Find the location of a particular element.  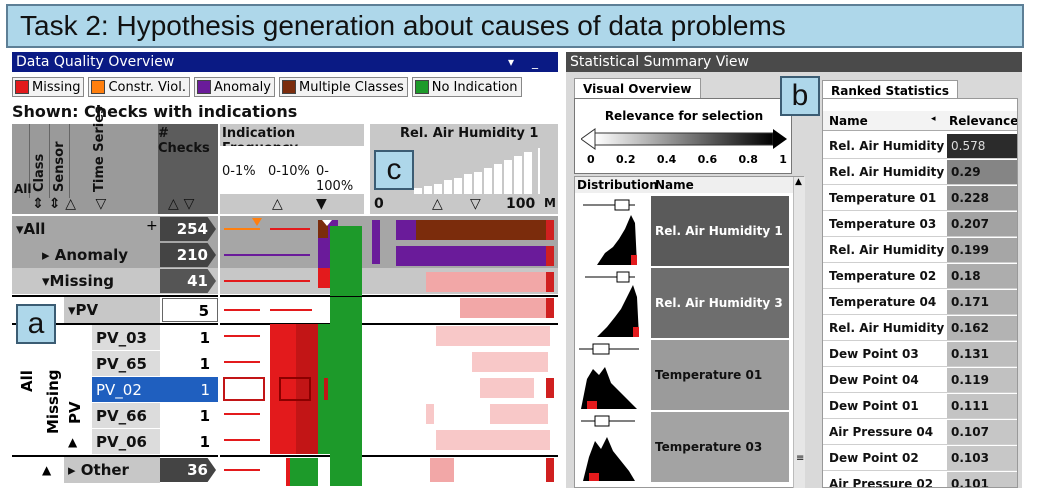

tab-visual-overview: Visual Overview is located at coordinates (637, 89).